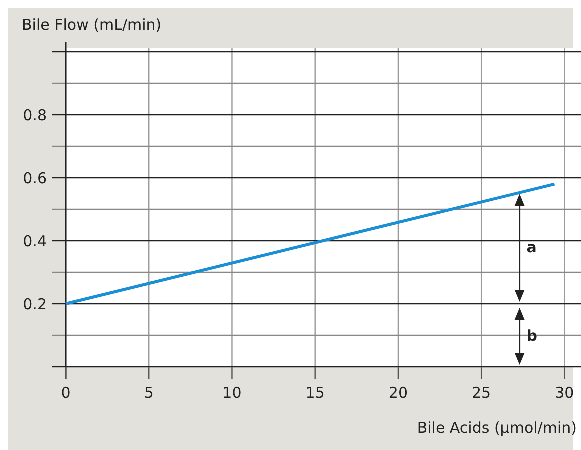 This screenshot has height=450, width=581. What do you see at coordinates (398, 393) in the screenshot?
I see `x-tick-label: 20` at bounding box center [398, 393].